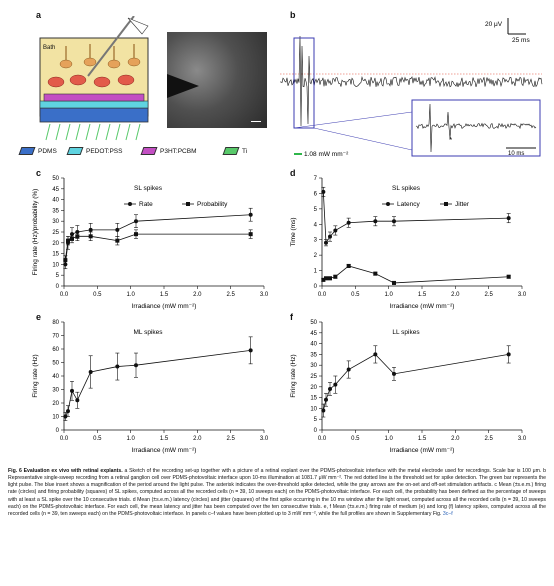 Image resolution: width=554 pixels, height=586 pixels. I want to click on y-tick-label: 4, so click(316, 225).